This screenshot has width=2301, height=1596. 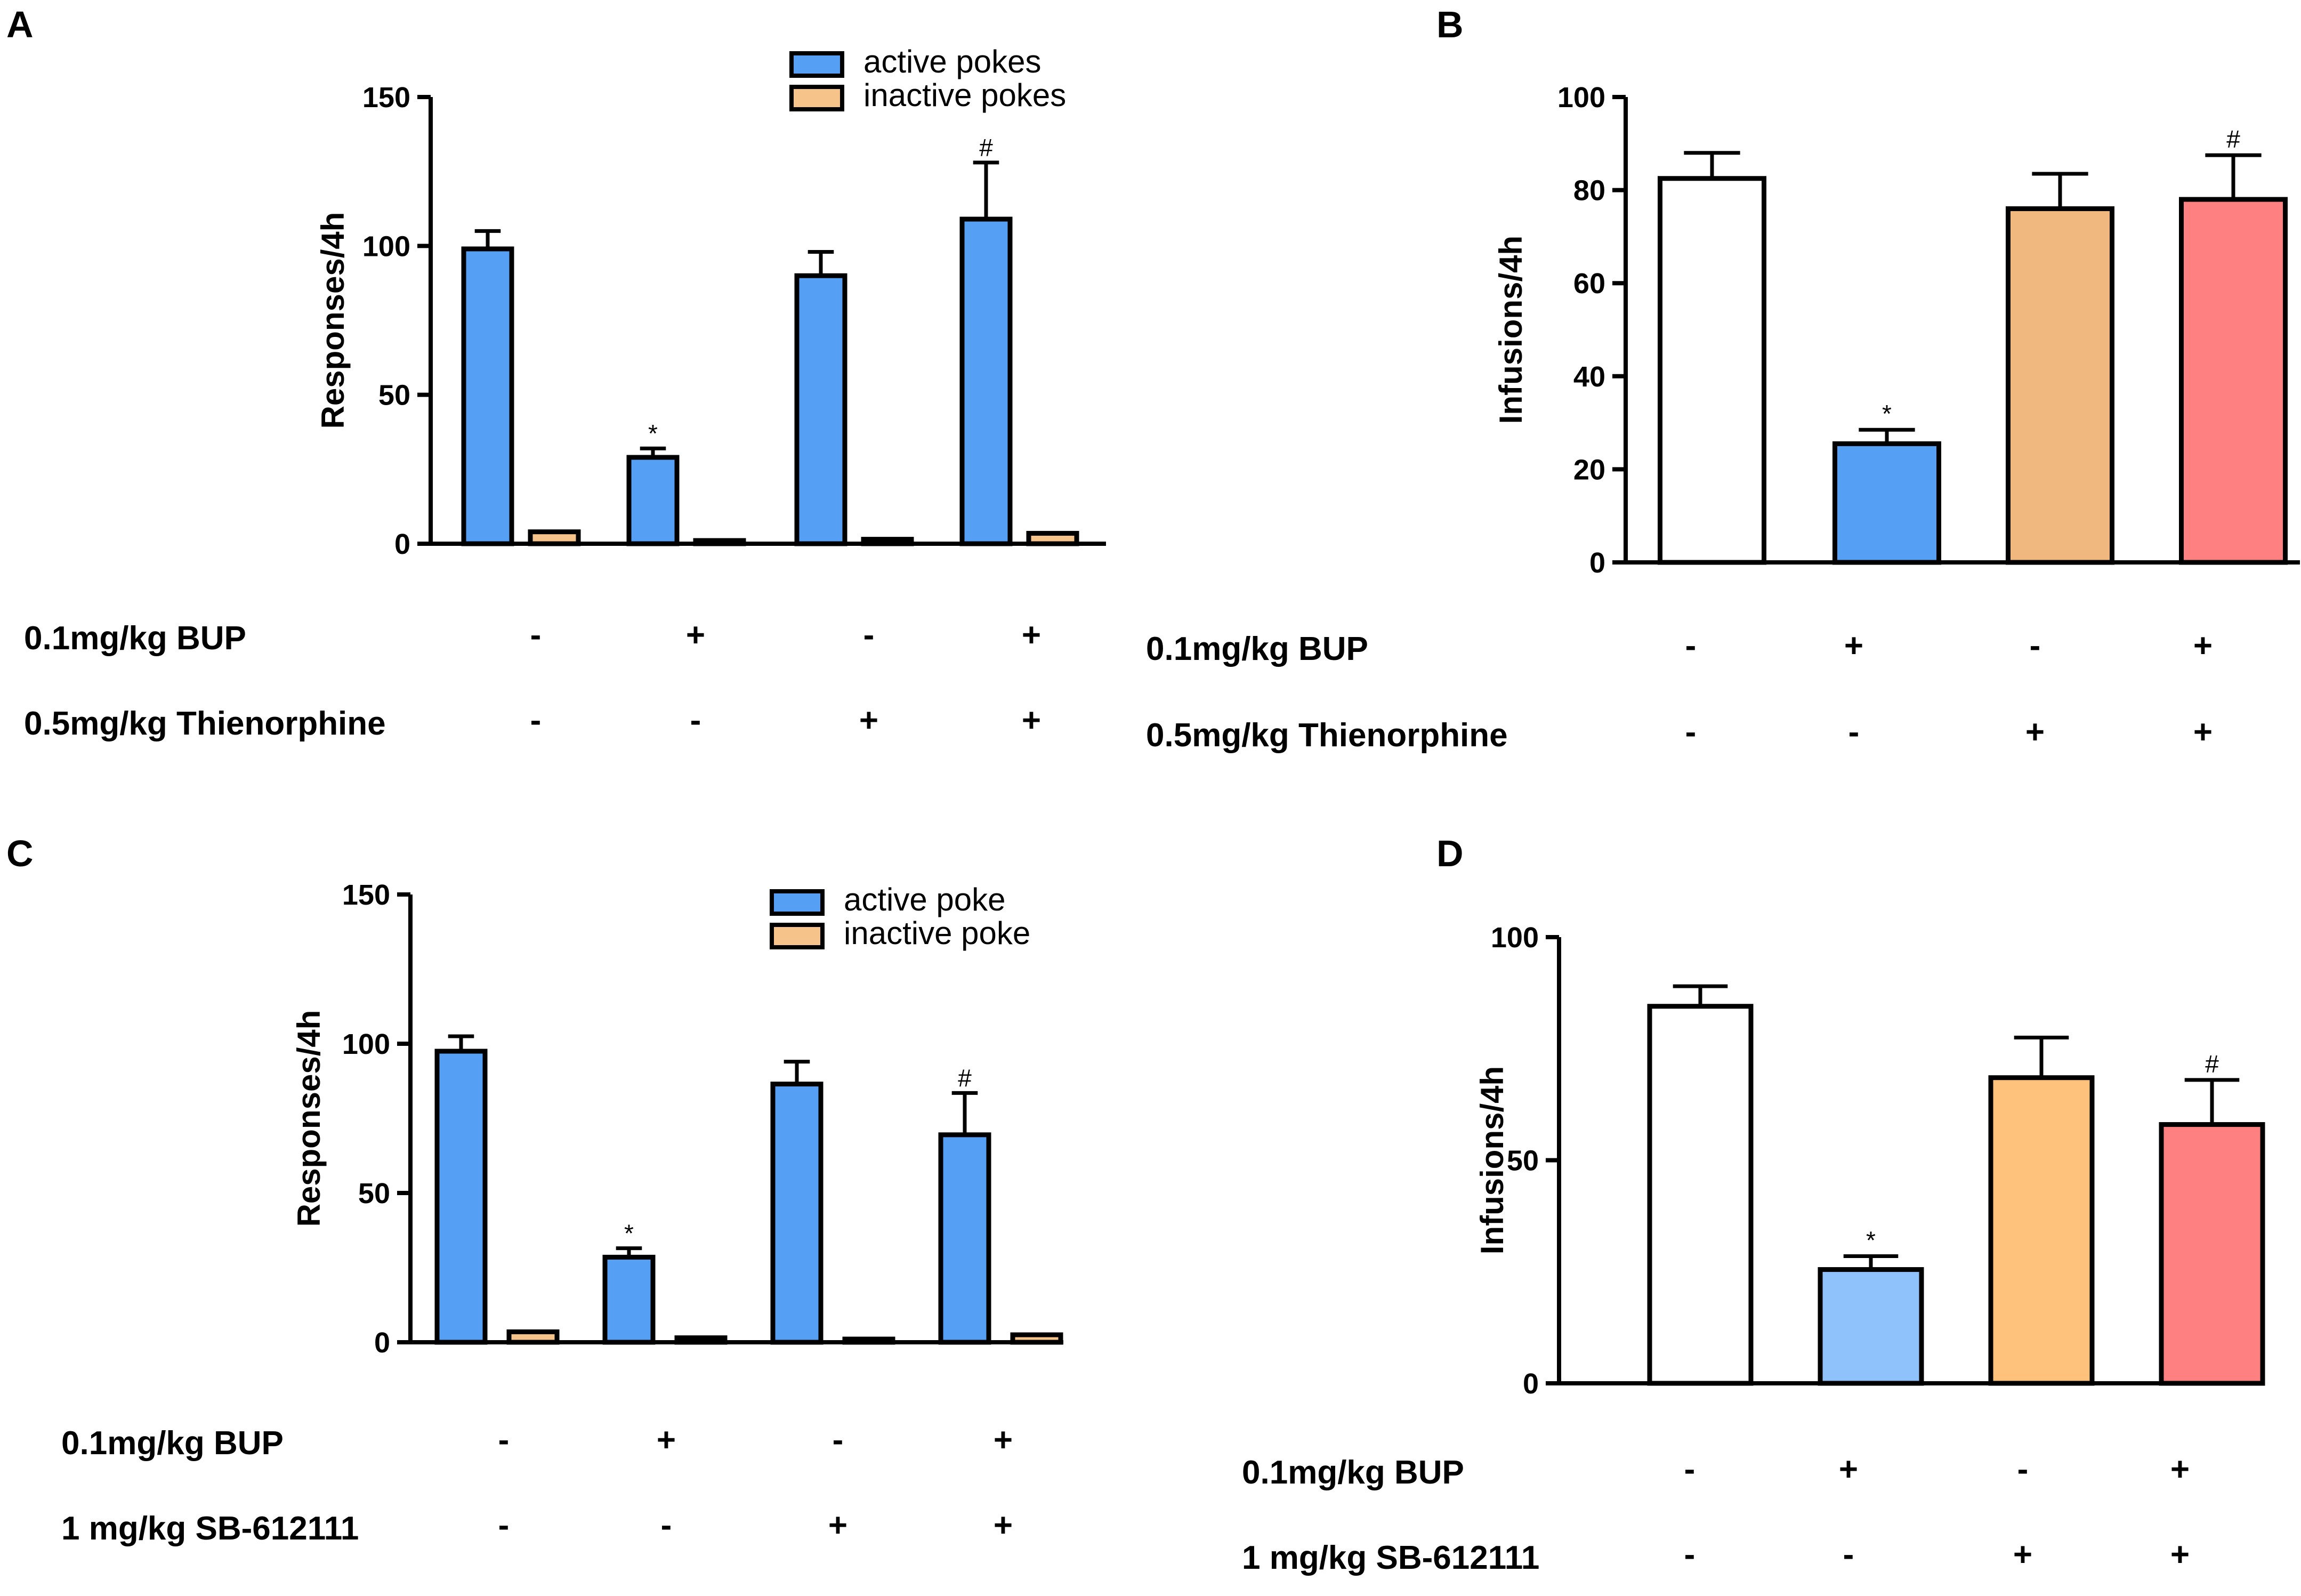 I want to click on panel-label: A, so click(x=20, y=24).